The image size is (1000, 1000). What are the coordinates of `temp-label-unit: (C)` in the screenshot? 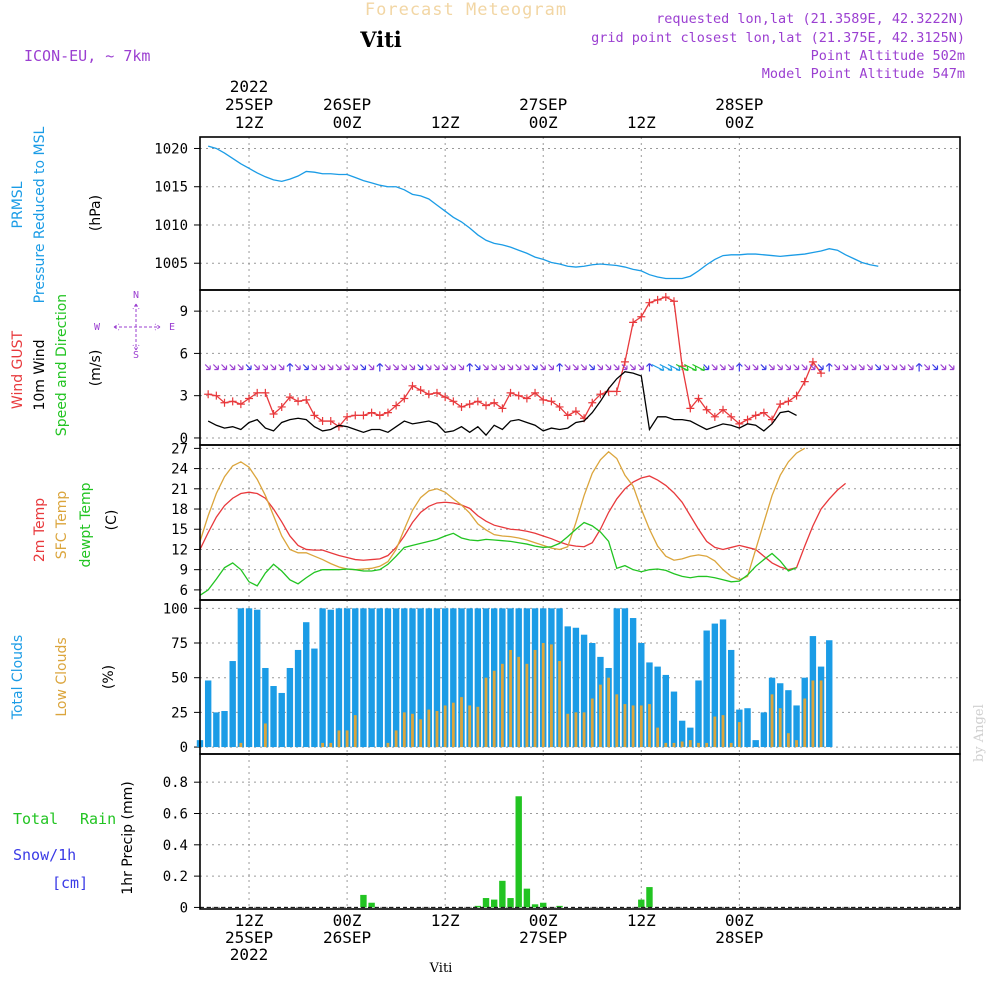 It's located at (112, 520).